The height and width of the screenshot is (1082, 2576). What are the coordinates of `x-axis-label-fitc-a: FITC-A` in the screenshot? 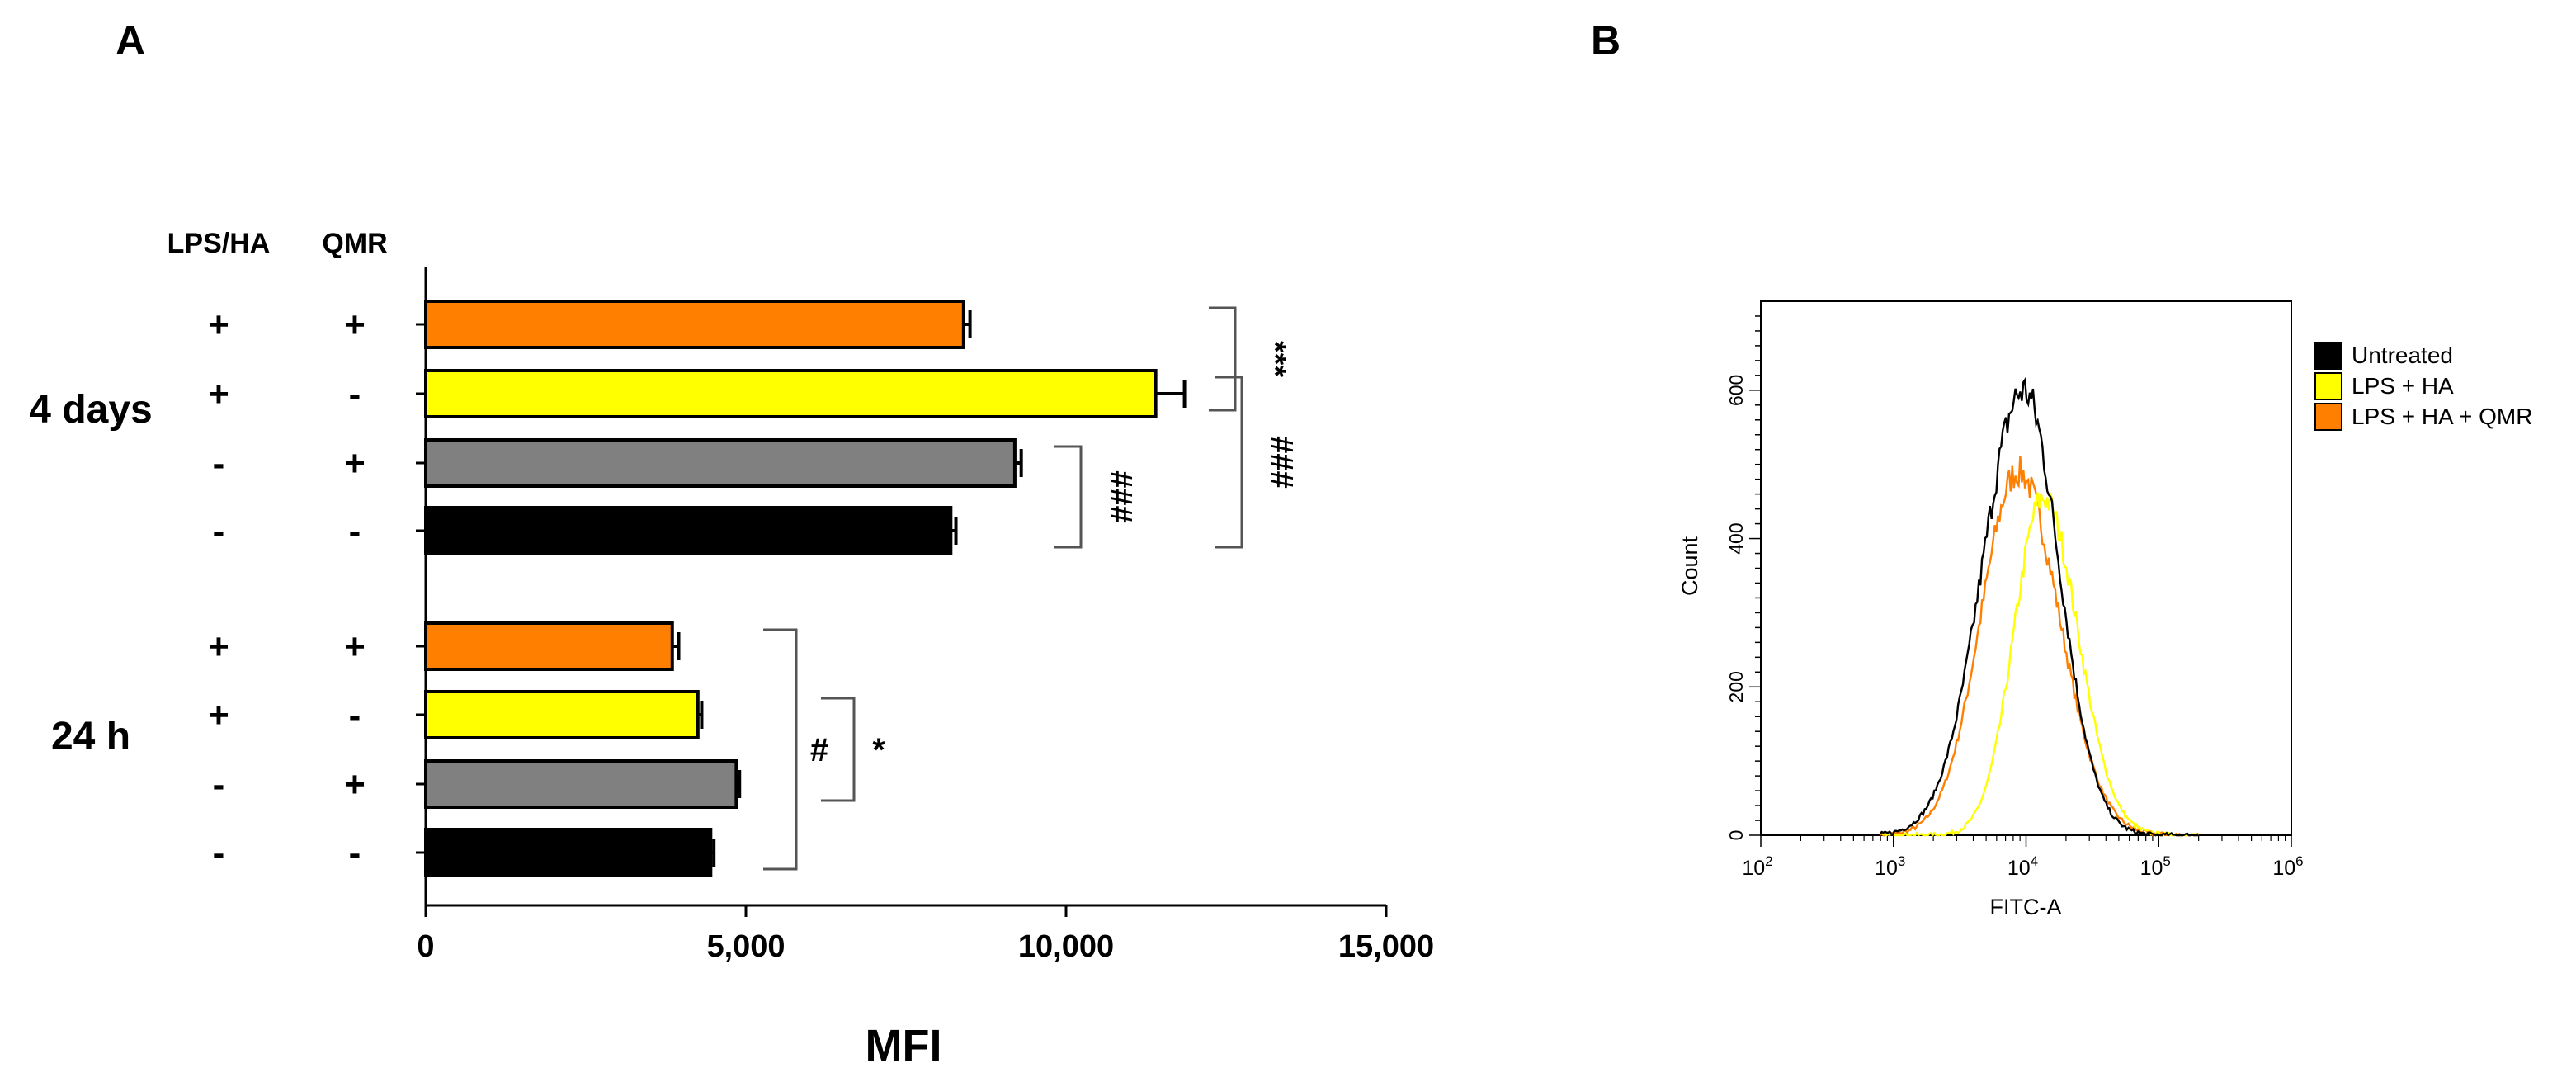 It's located at (2026, 907).